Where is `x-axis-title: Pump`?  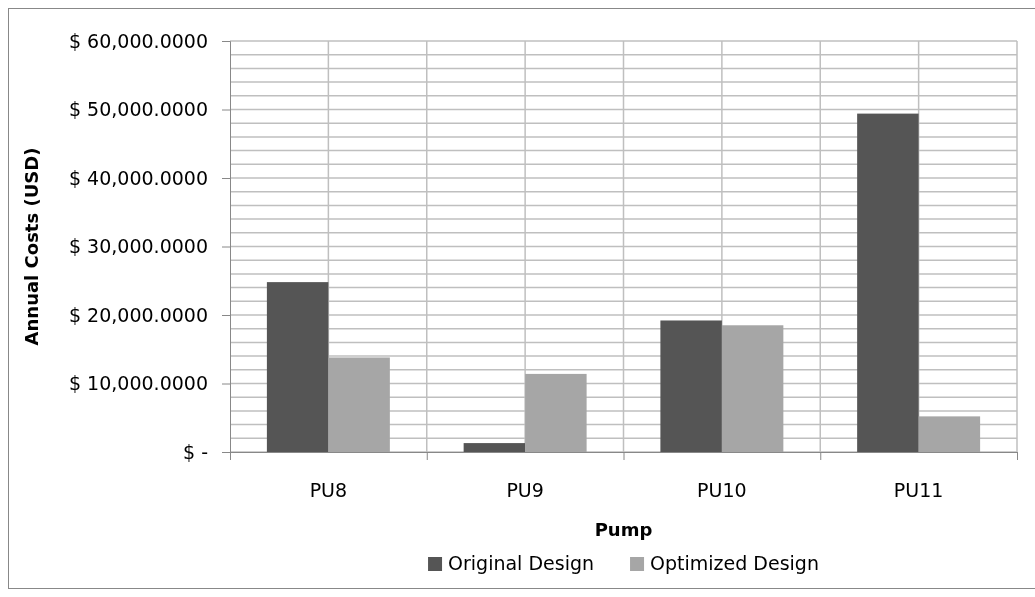
x-axis-title: Pump is located at coordinates (623, 529).